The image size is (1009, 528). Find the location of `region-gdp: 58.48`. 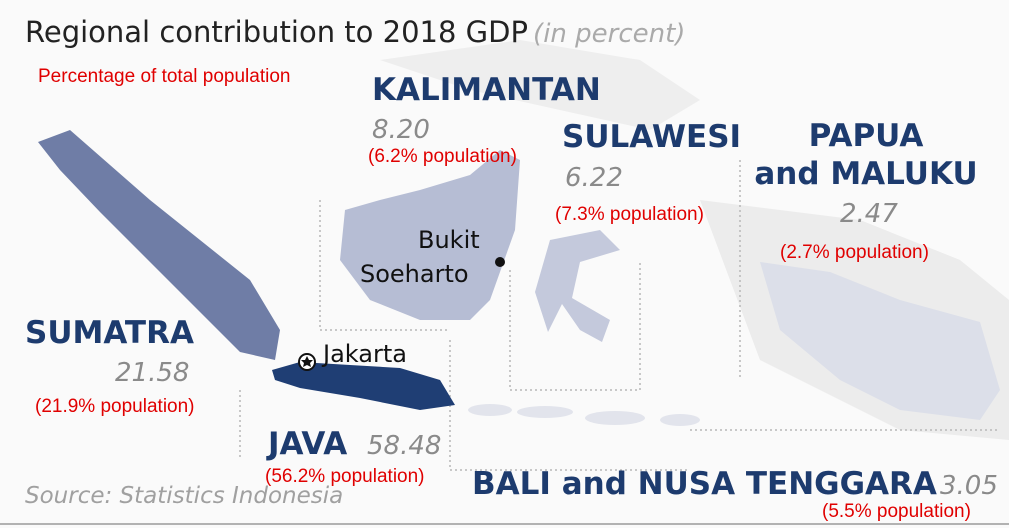

region-gdp: 58.48 is located at coordinates (404, 446).